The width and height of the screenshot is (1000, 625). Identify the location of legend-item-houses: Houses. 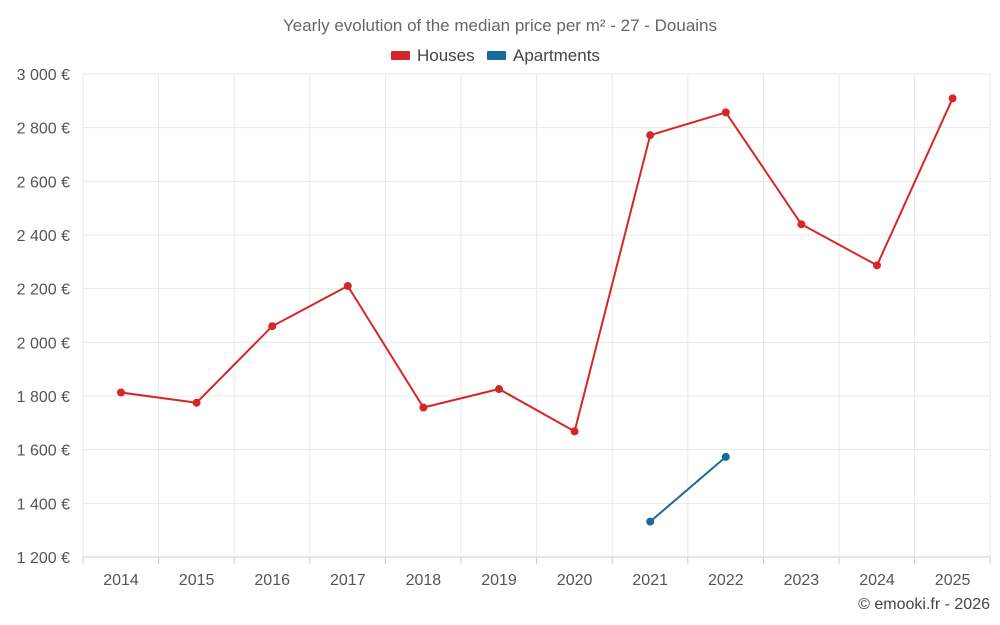
(433, 55).